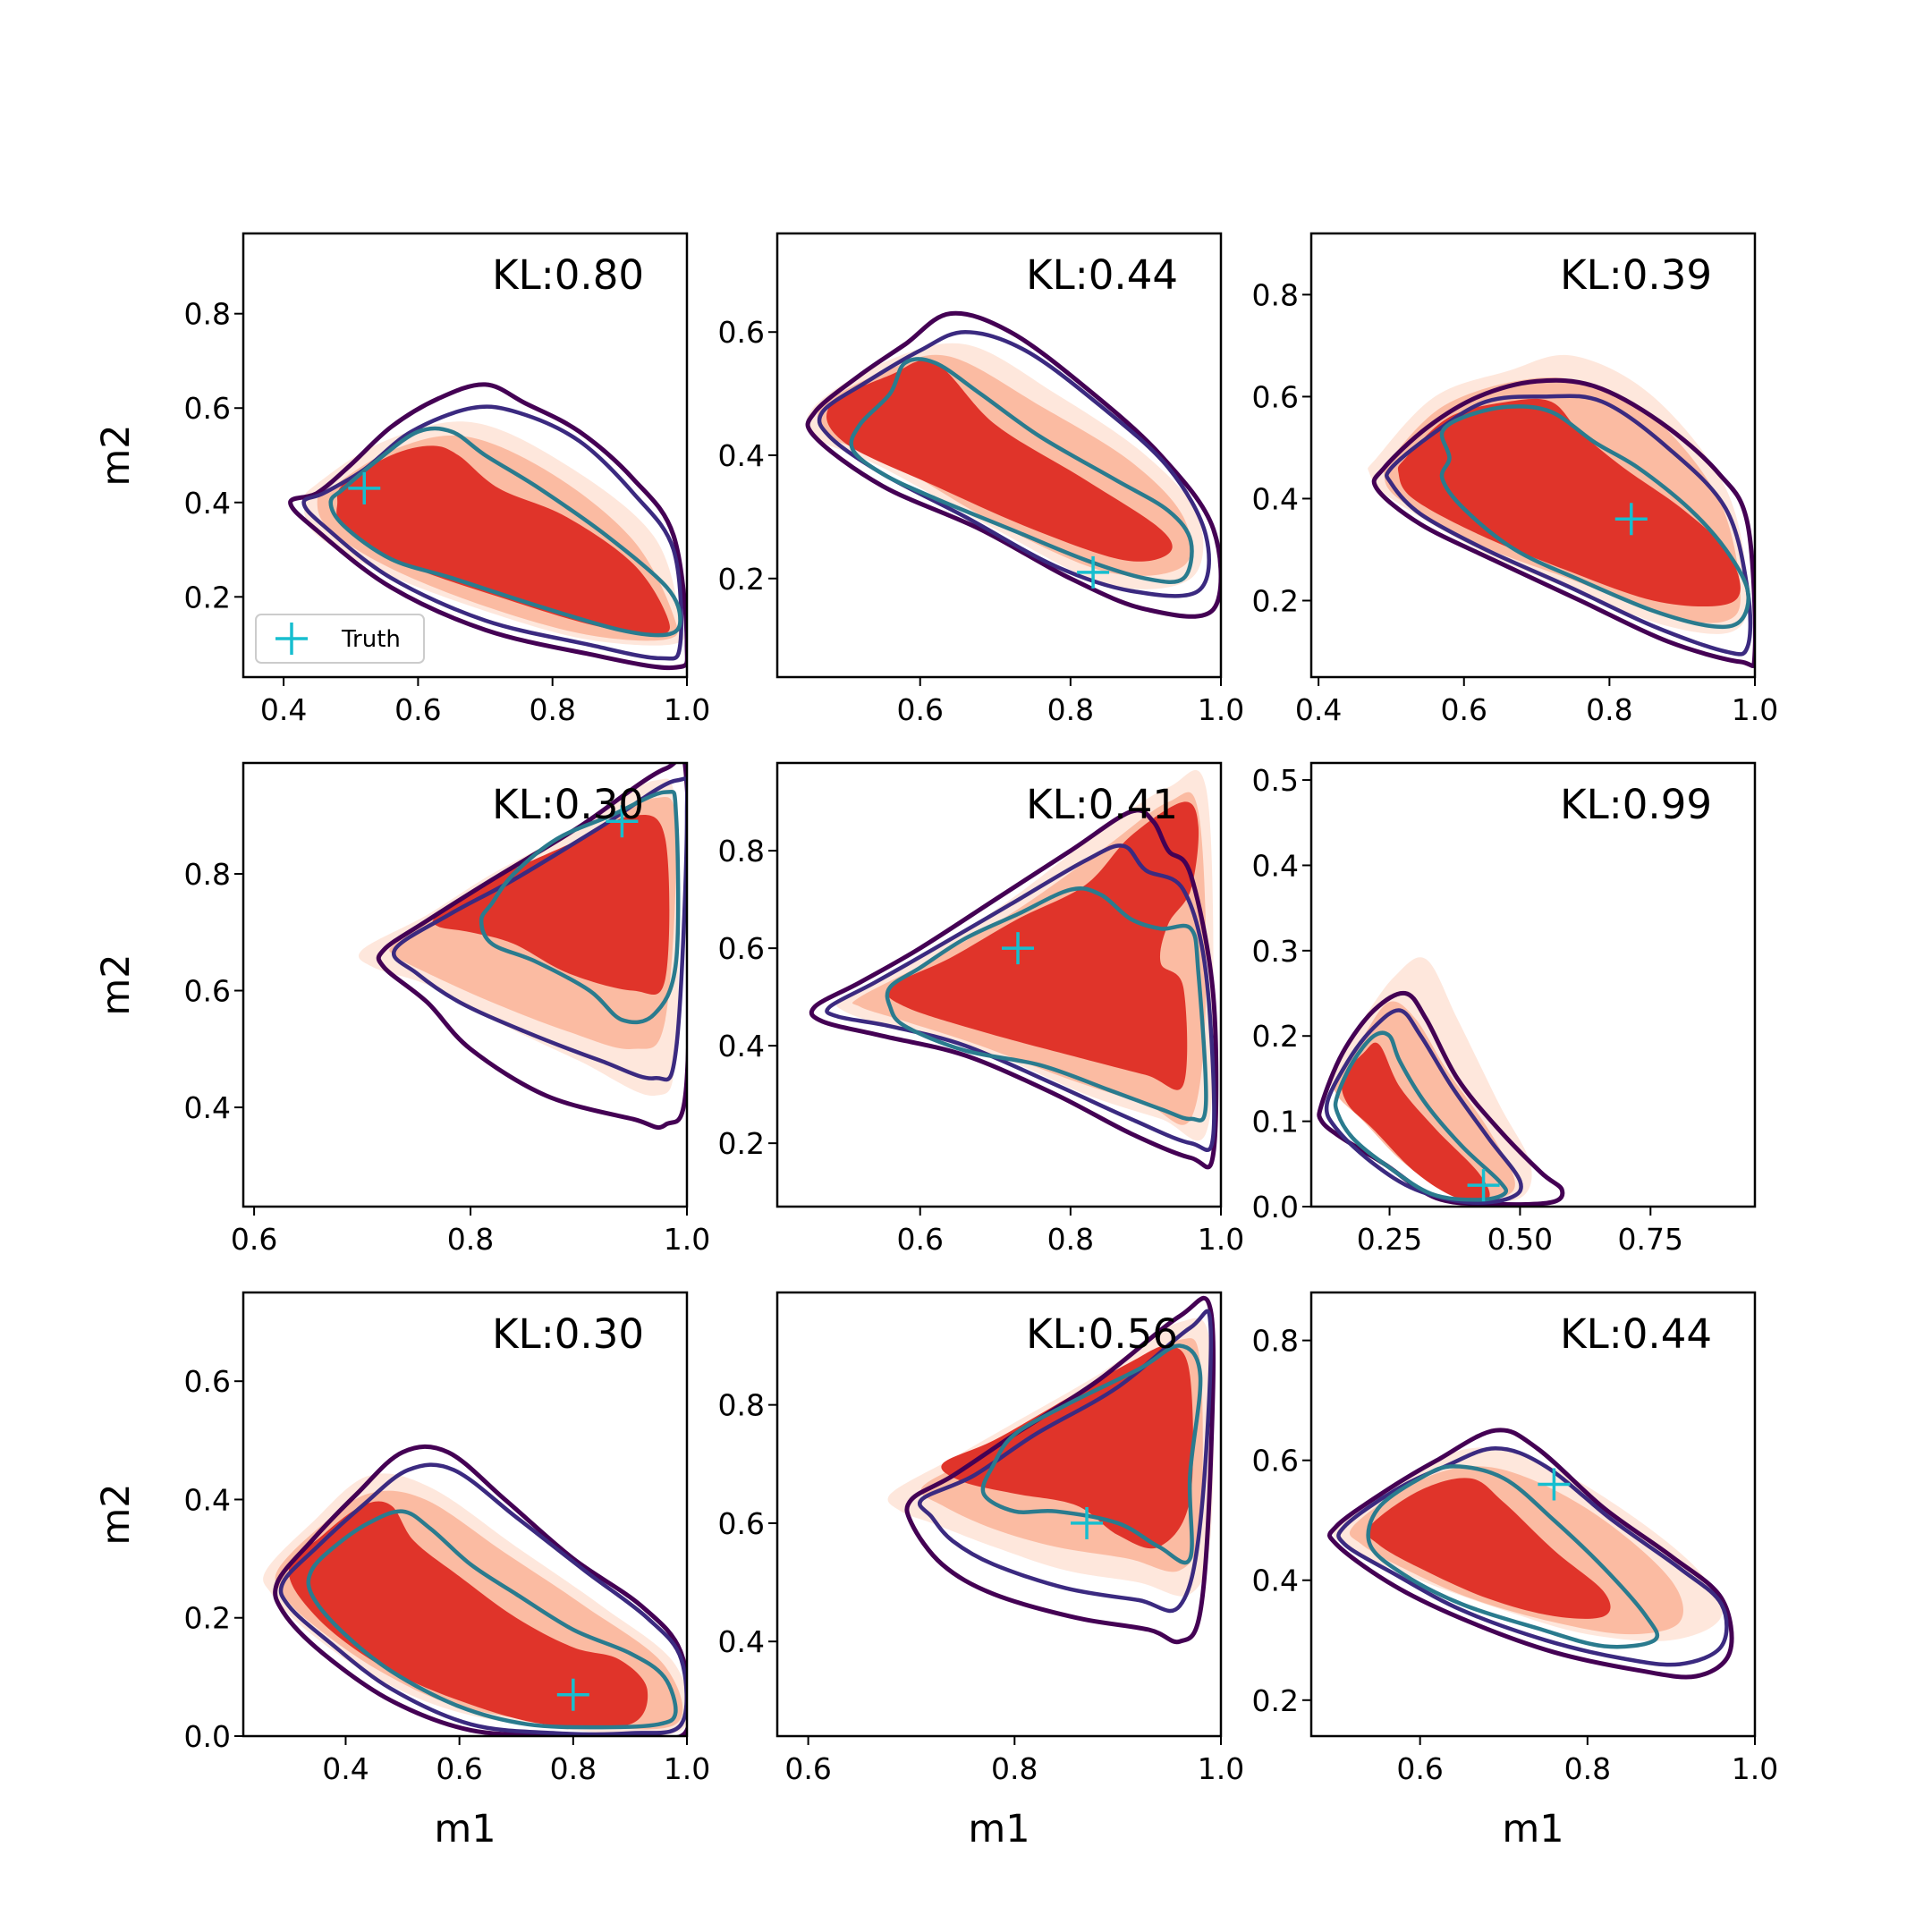  What do you see at coordinates (1102, 1334) in the screenshot?
I see `kl-label: KL:0.56` at bounding box center [1102, 1334].